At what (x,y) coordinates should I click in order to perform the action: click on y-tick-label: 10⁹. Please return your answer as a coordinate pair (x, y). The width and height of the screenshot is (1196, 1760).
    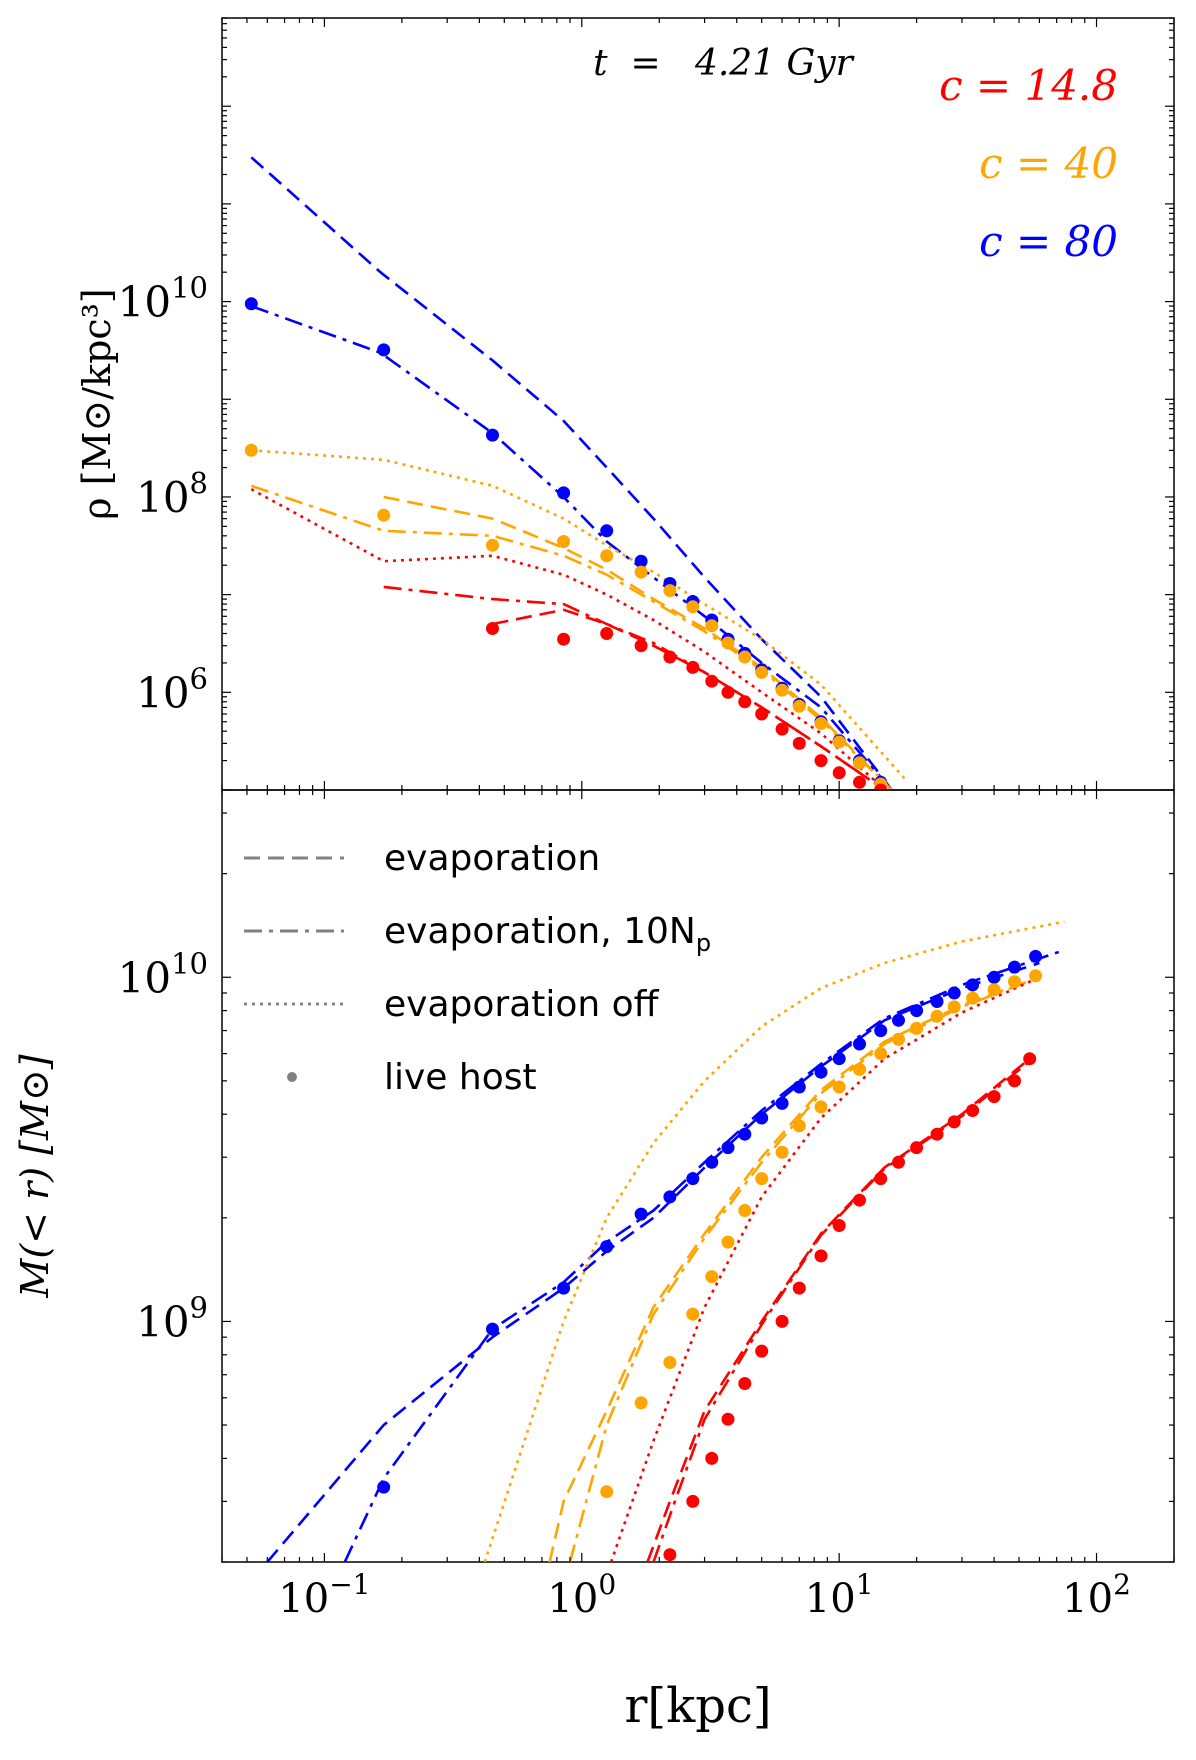
    Looking at the image, I should click on (172, 1318).